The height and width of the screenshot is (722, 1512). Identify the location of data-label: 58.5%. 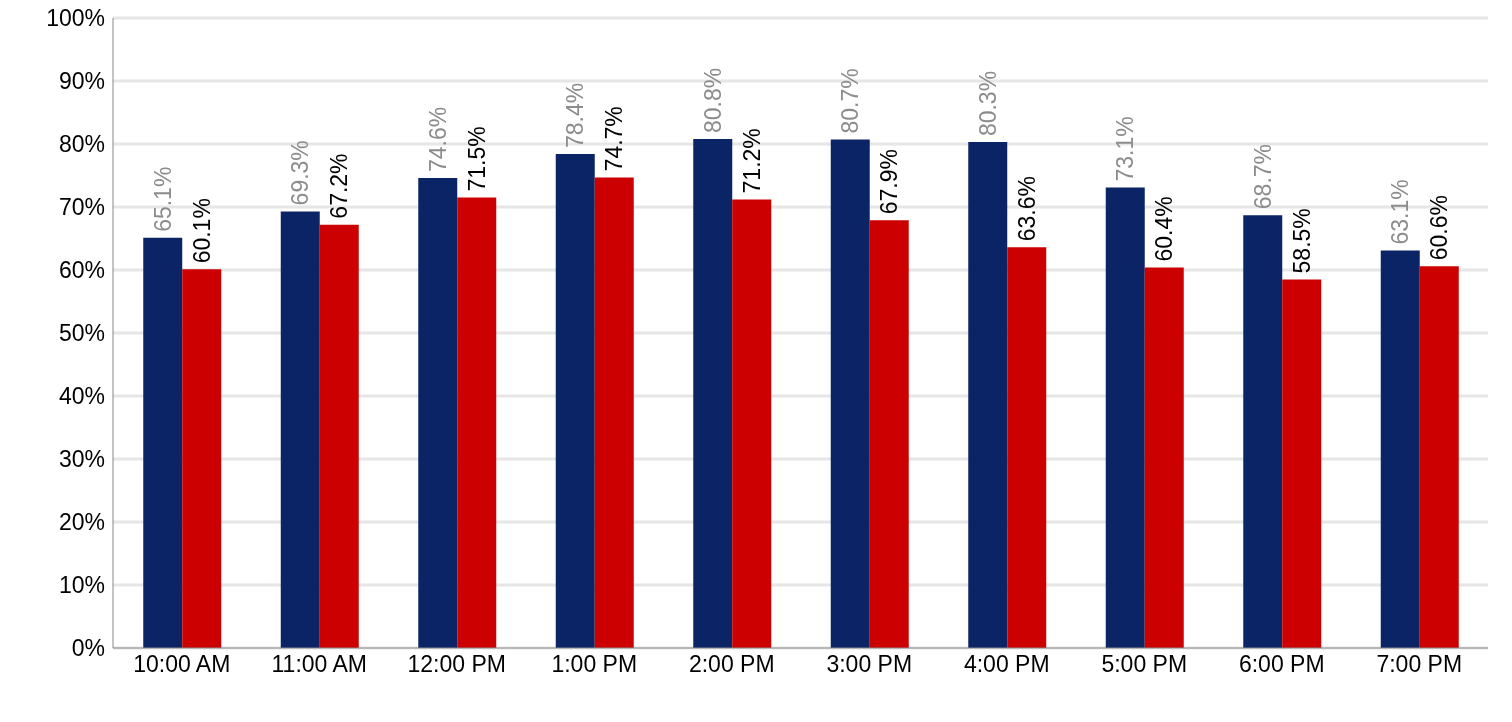
(1301, 241).